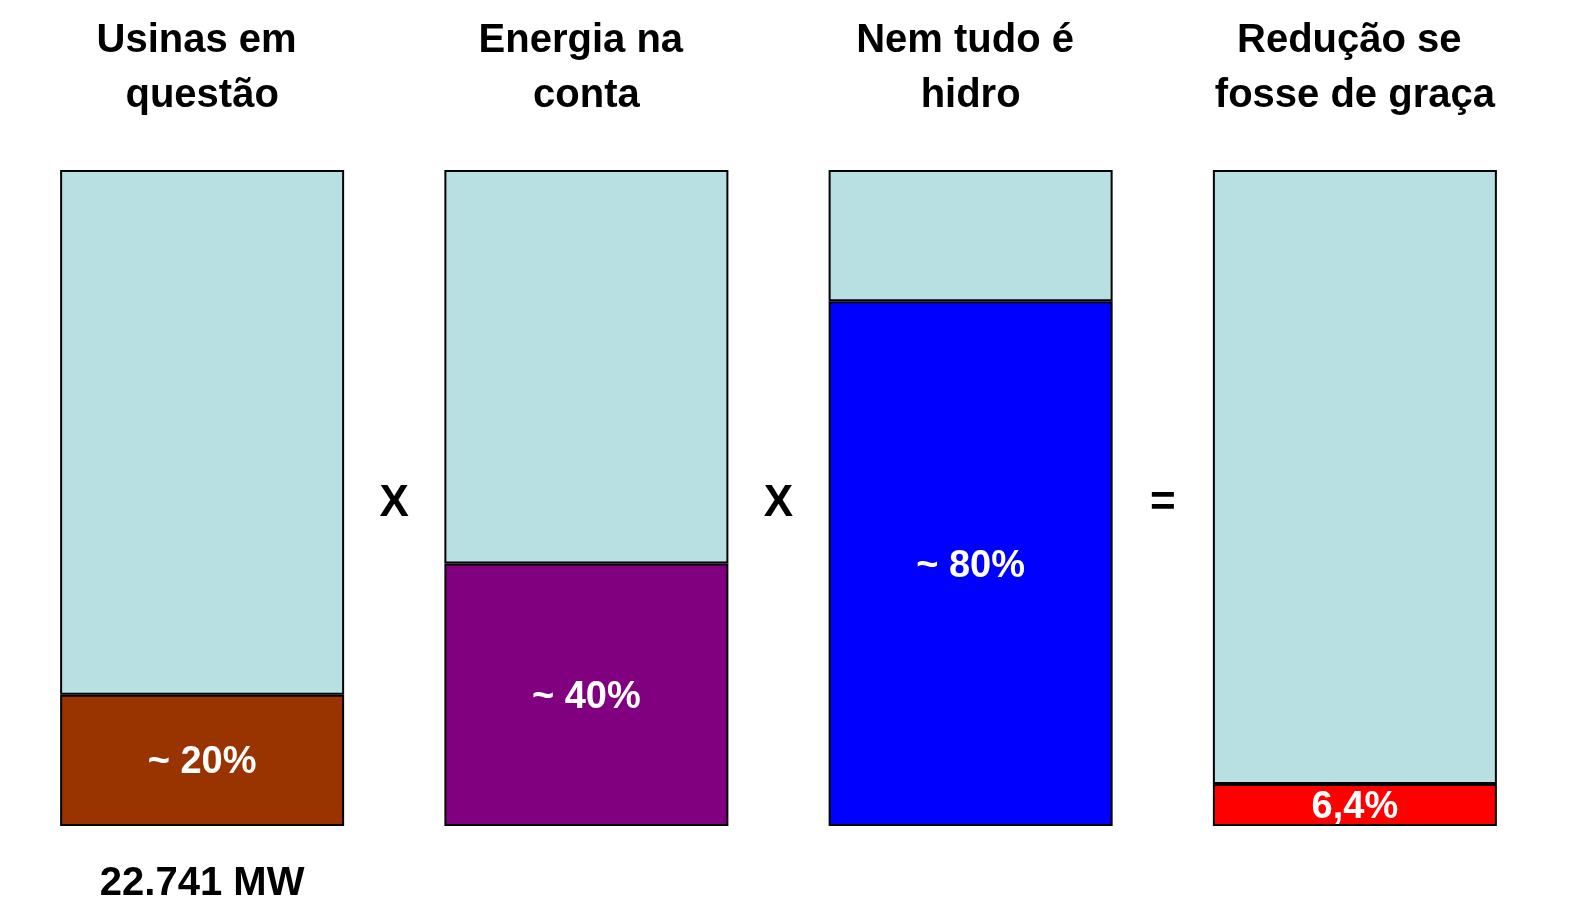  Describe the element at coordinates (1355, 805) in the screenshot. I see `data-label: 6,4%` at that location.